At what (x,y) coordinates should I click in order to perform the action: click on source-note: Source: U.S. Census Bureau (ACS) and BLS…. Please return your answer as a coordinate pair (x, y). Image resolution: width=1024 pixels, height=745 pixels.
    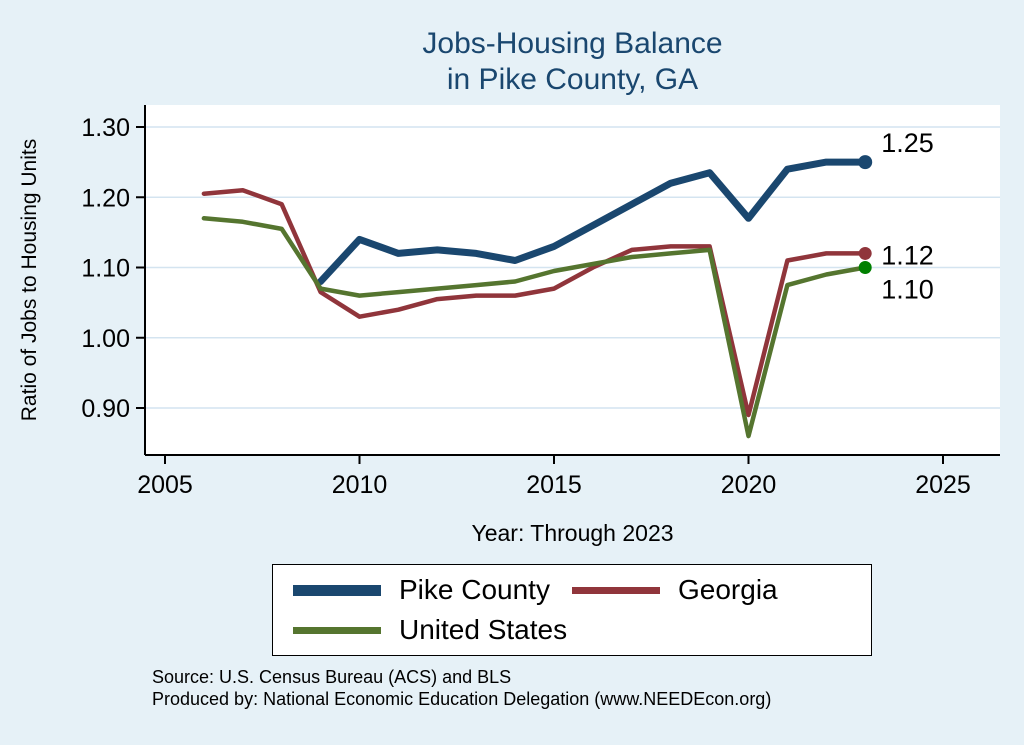
    Looking at the image, I should click on (461, 688).